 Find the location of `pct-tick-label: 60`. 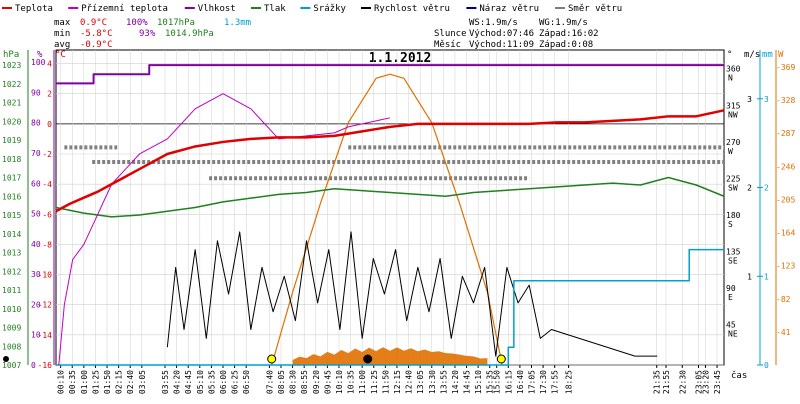

pct-tick-label: 60 is located at coordinates (36, 183).